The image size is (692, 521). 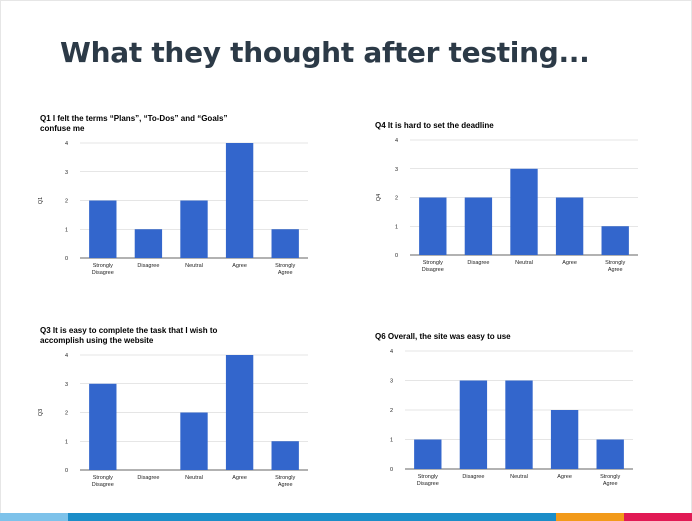 I want to click on y-axis-label: Q1, so click(x=41, y=200).